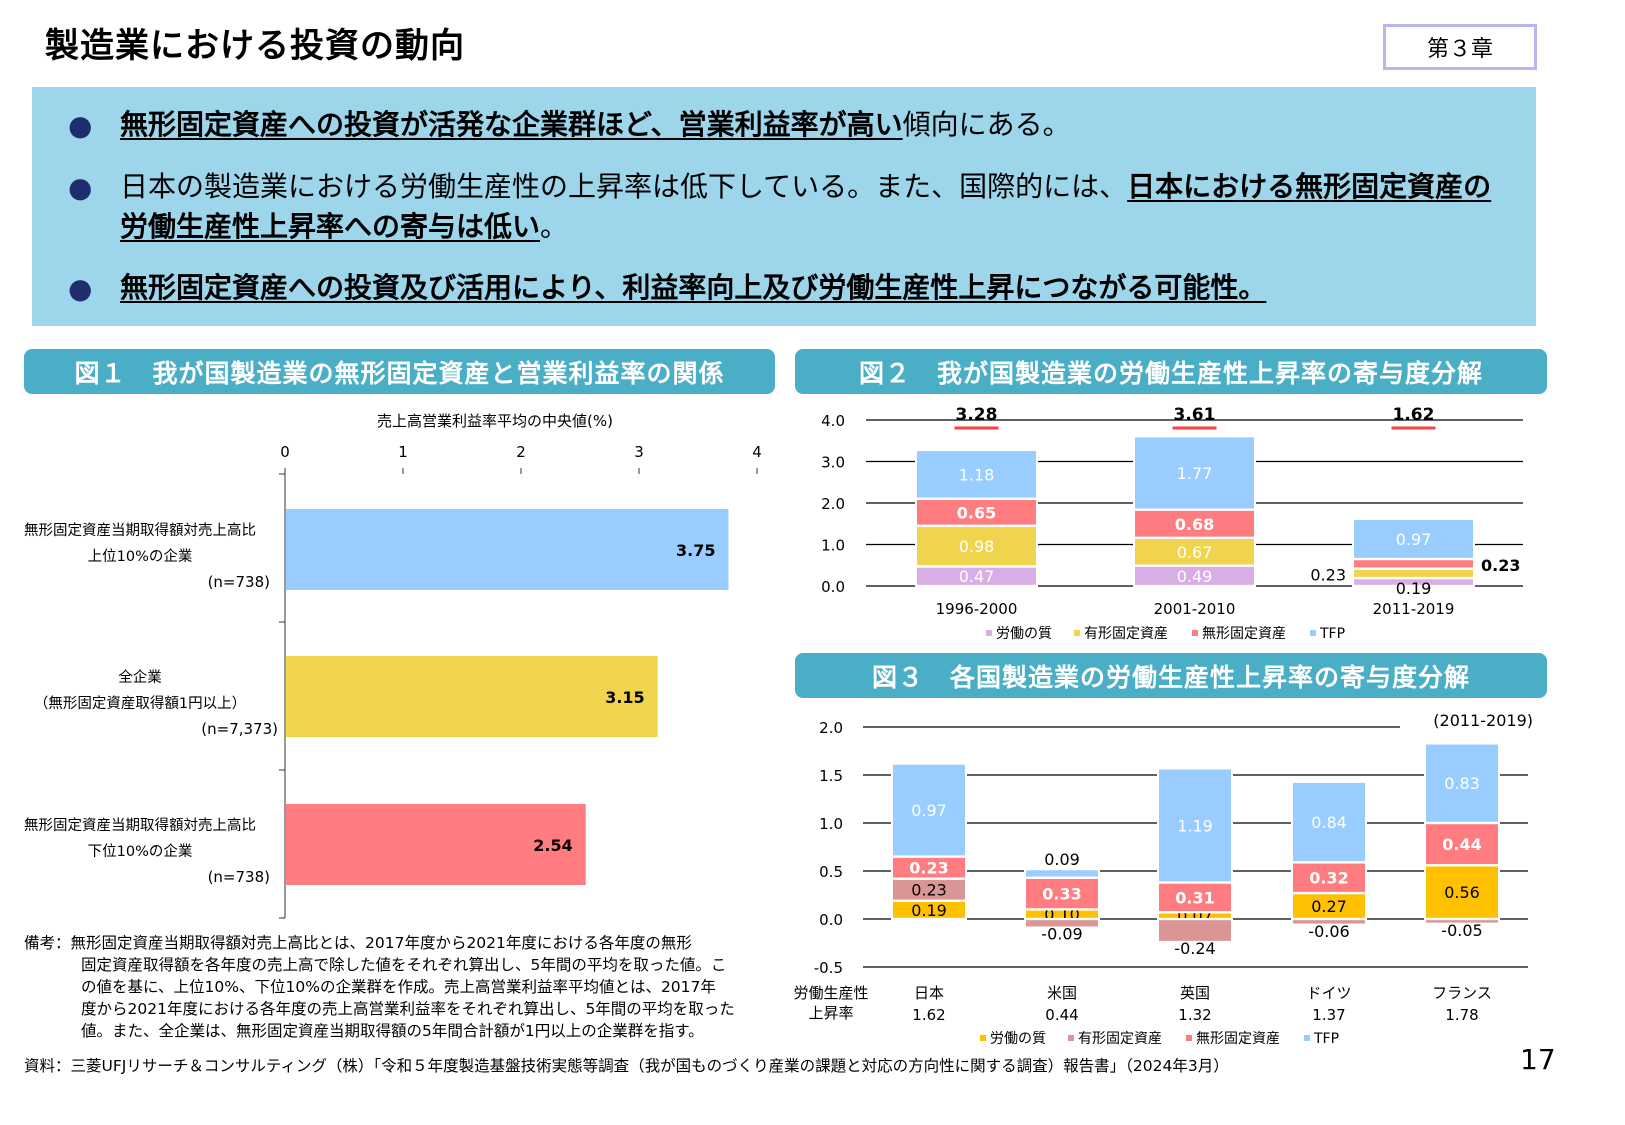 The image size is (1625, 1125). What do you see at coordinates (1195, 552) in the screenshot?
I see `segment-value-label: 0.67` at bounding box center [1195, 552].